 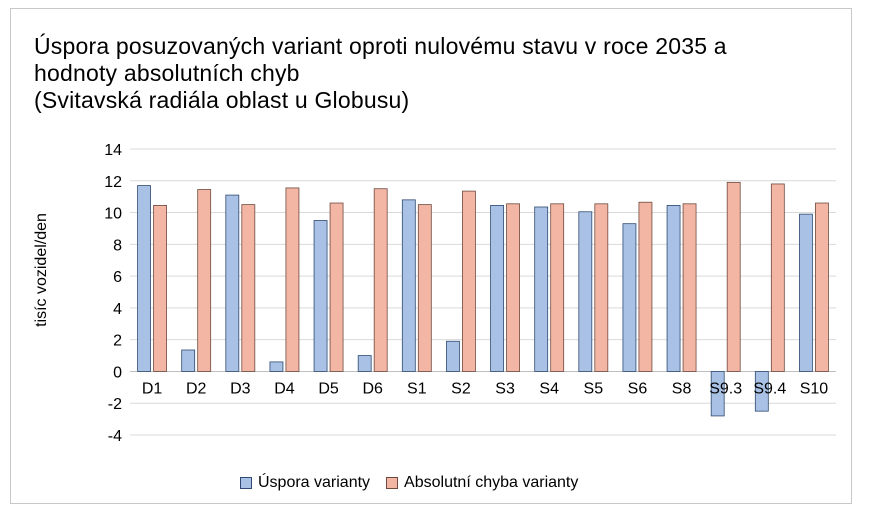 I want to click on legend-item-series-2: Absolutní chyba varianty, so click(x=482, y=483).